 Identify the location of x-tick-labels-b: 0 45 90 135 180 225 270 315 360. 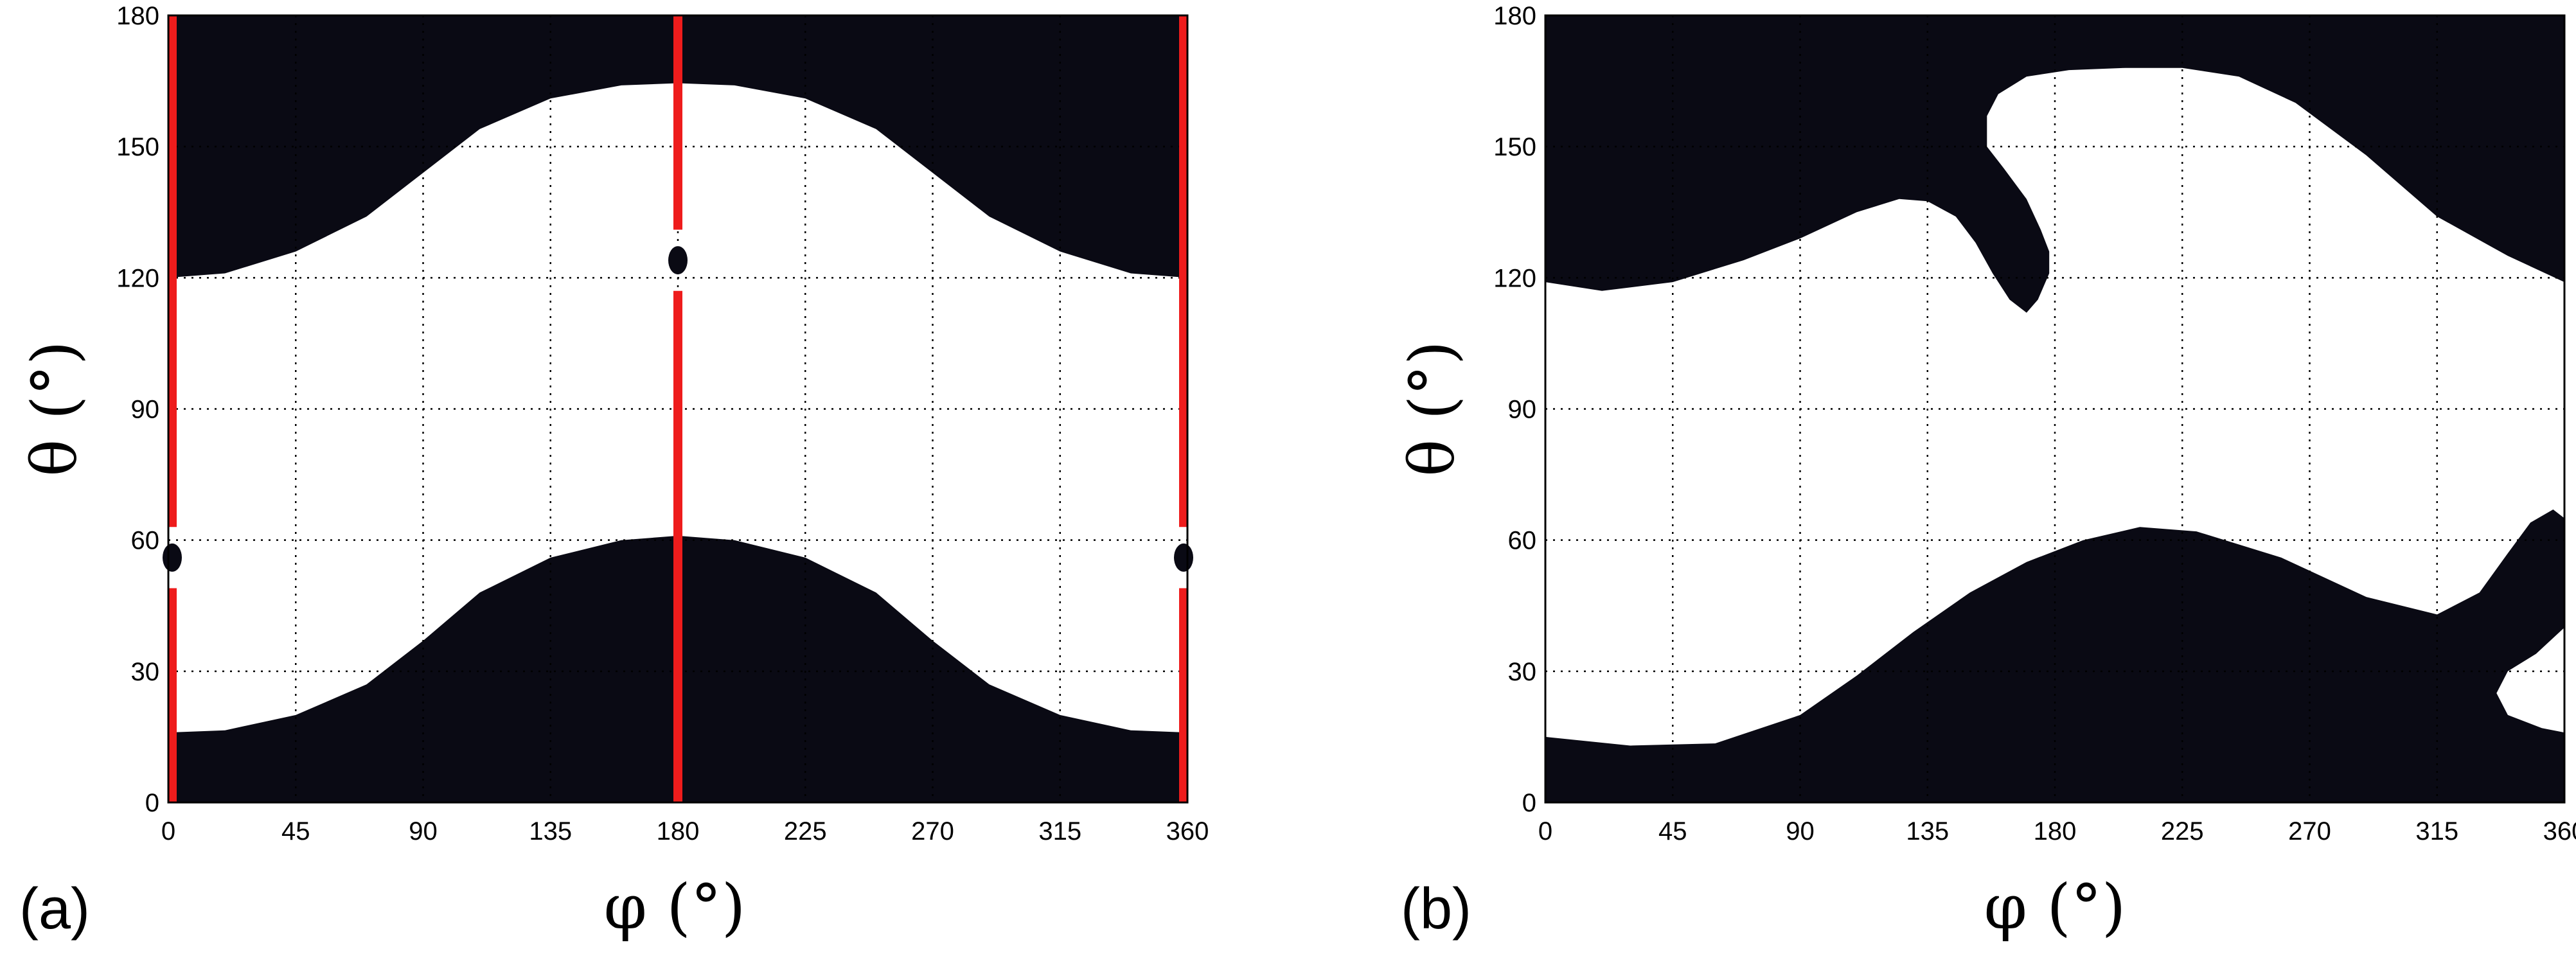
(2057, 831).